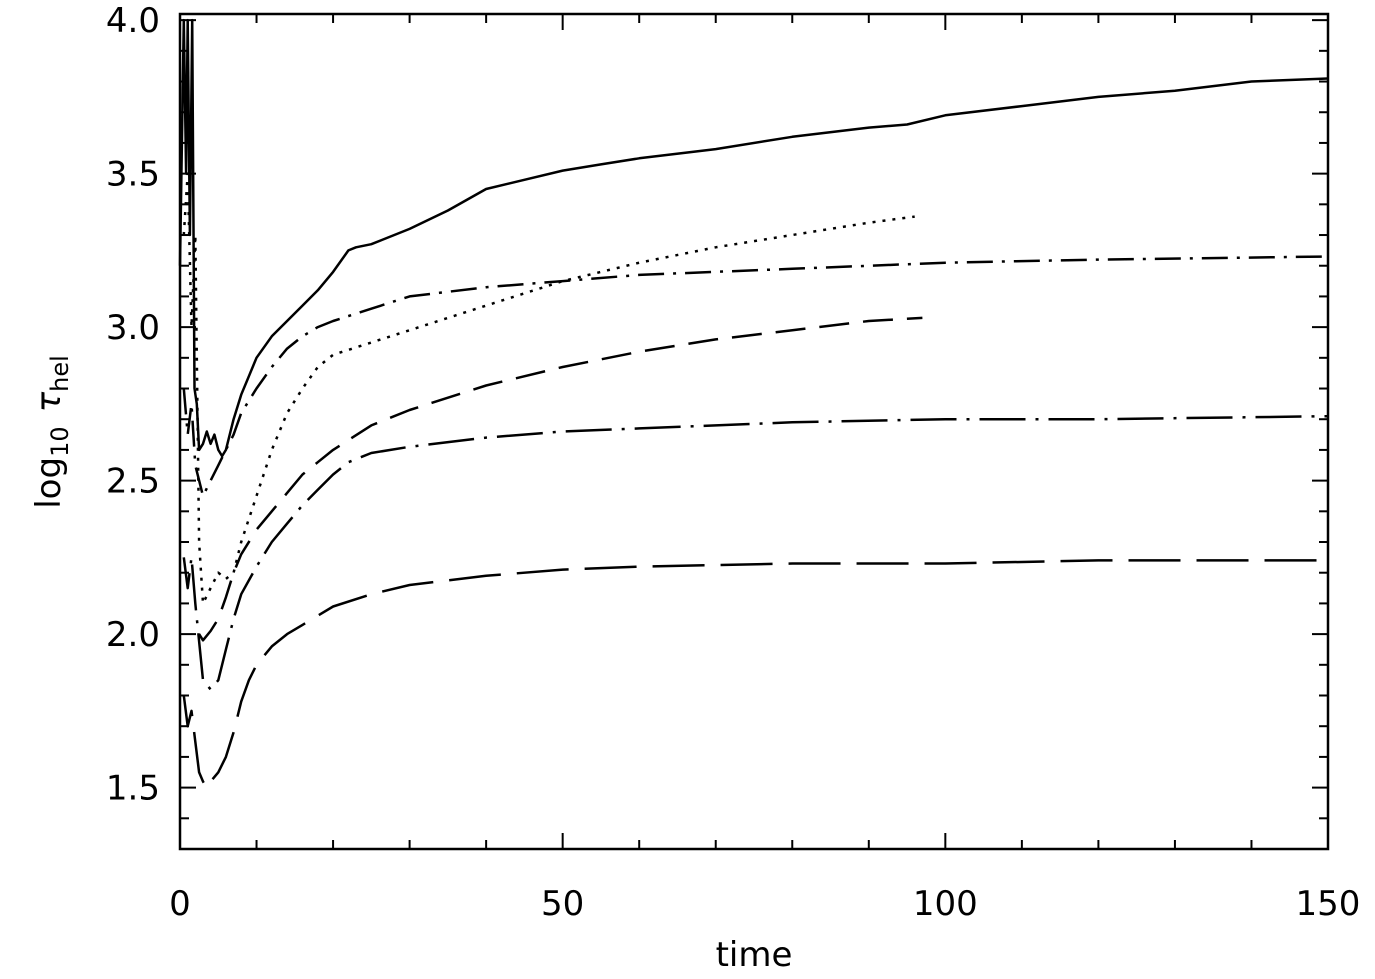 The image size is (1375, 979). I want to click on y-tick-label: 1.5, so click(133, 789).